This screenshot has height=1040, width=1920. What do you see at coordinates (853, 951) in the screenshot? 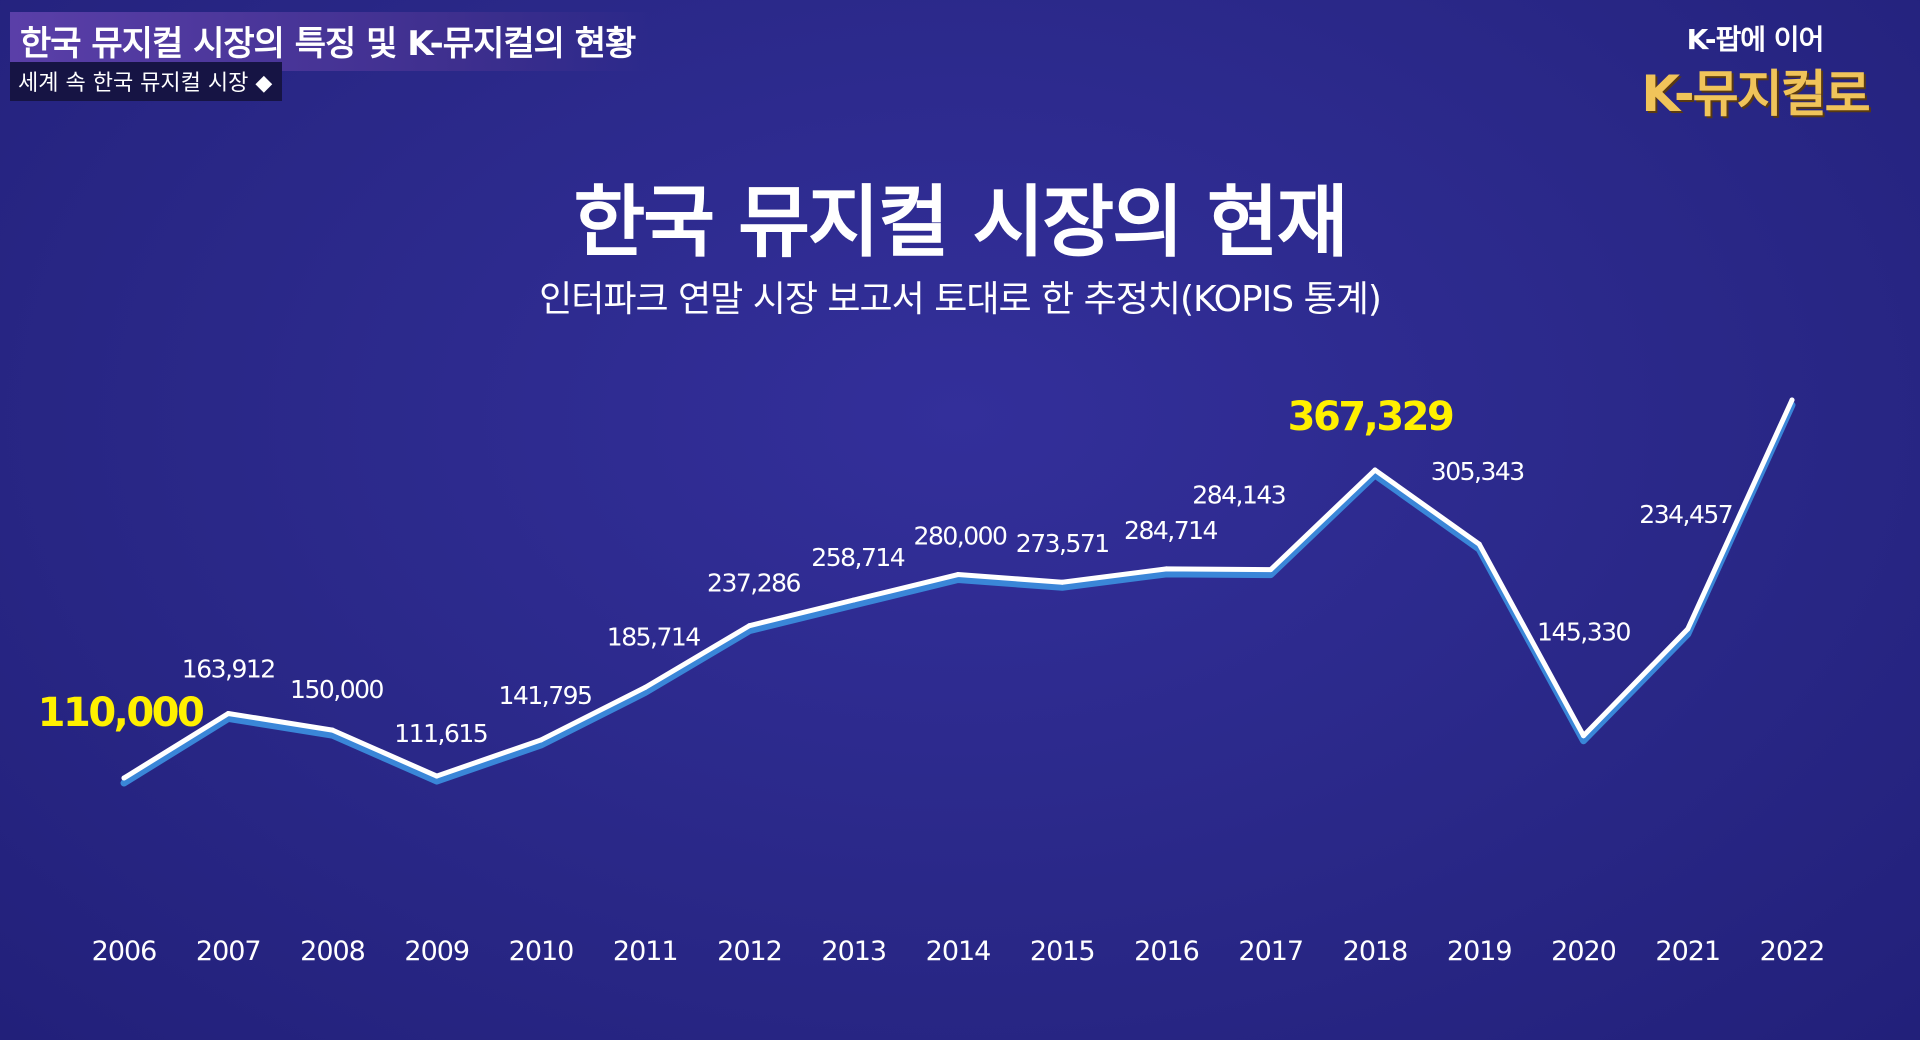
I see `year-label-2013: 2013` at bounding box center [853, 951].